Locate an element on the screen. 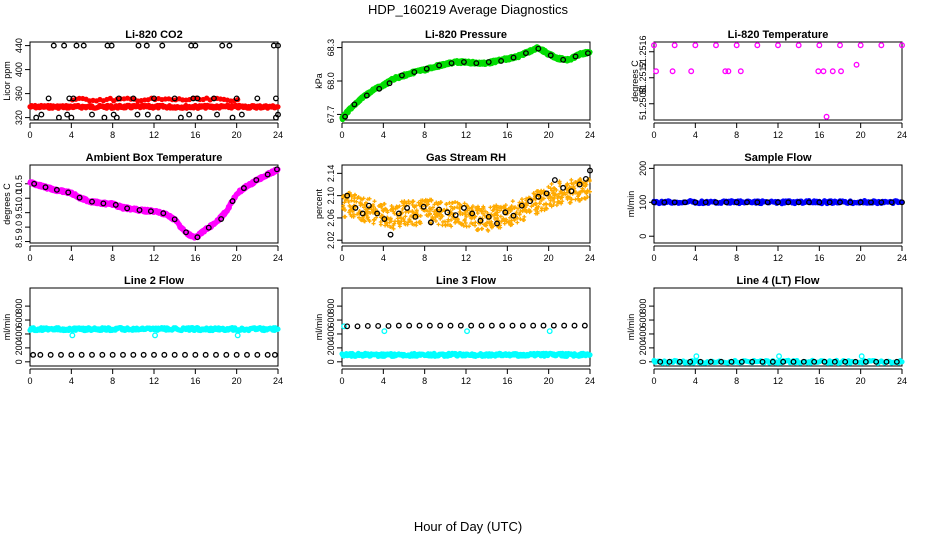 The height and width of the screenshot is (540, 936). plot-frame is located at coordinates (154, 204).